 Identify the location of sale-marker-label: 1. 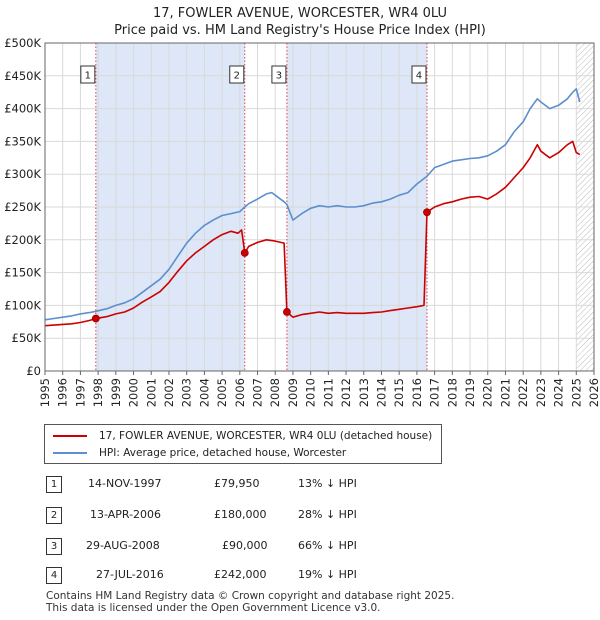
(88, 76).